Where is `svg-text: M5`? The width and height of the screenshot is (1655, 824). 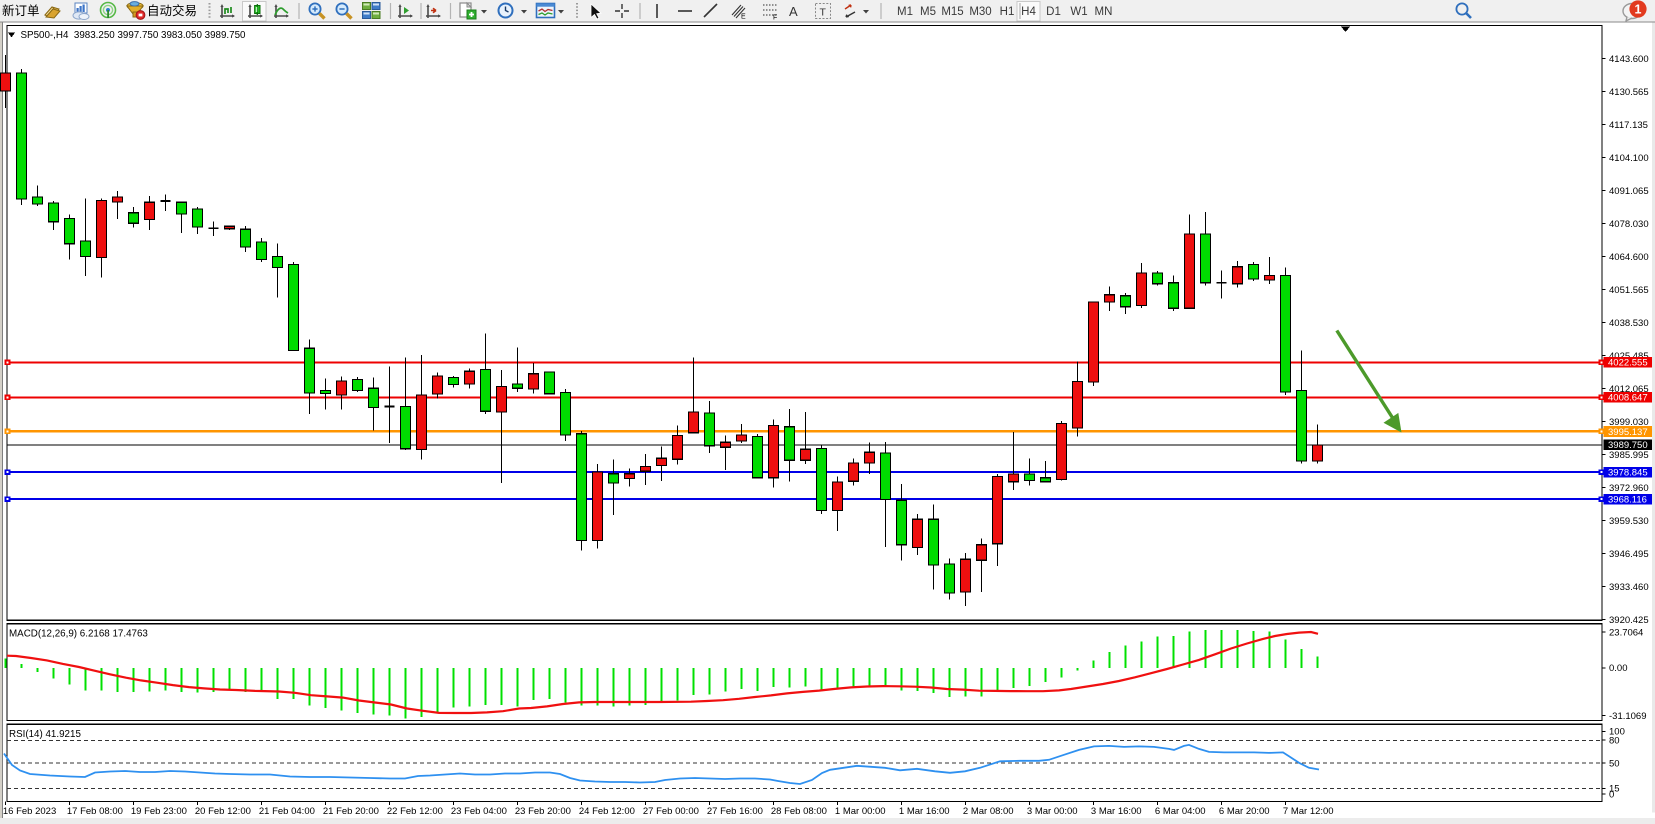
svg-text: M5 is located at coordinates (928, 12).